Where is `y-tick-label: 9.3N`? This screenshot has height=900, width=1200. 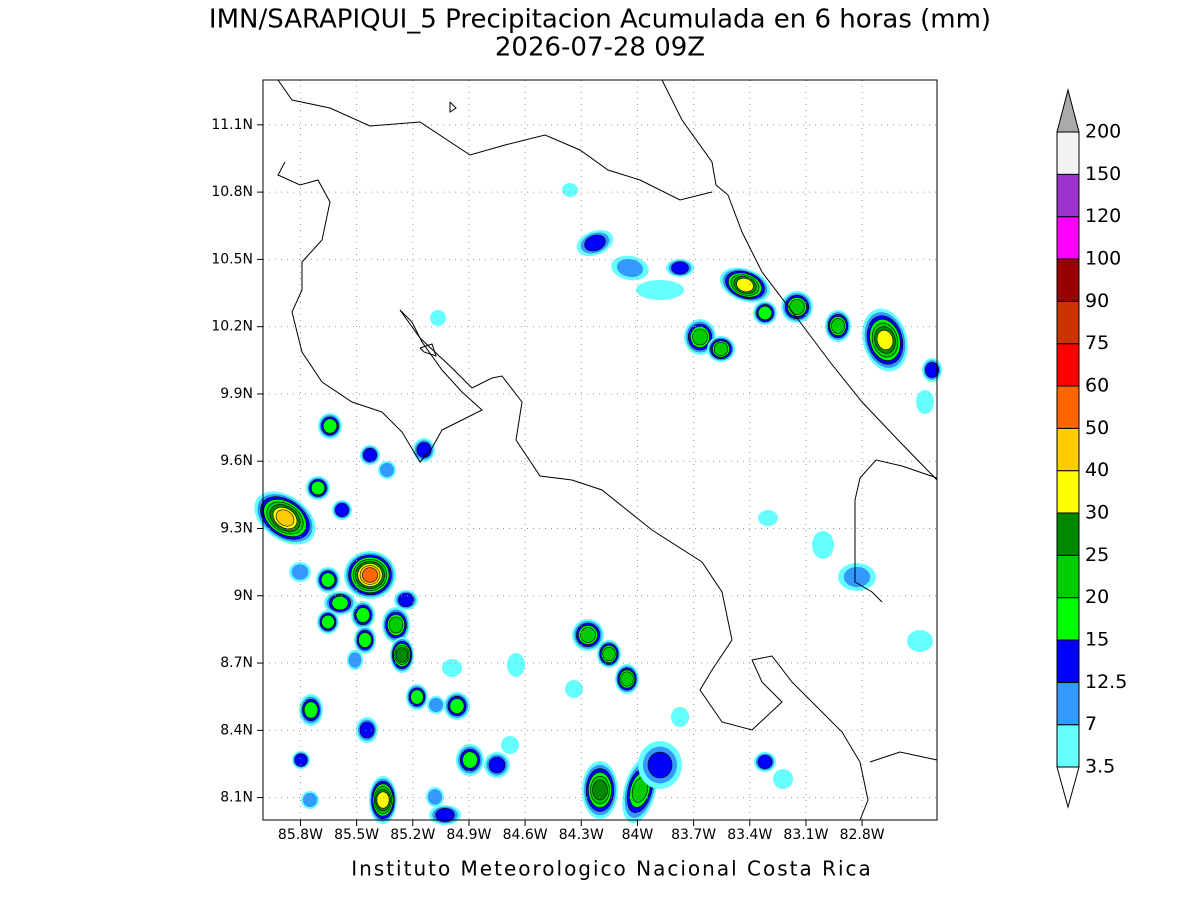
y-tick-label: 9.3N is located at coordinates (236, 528).